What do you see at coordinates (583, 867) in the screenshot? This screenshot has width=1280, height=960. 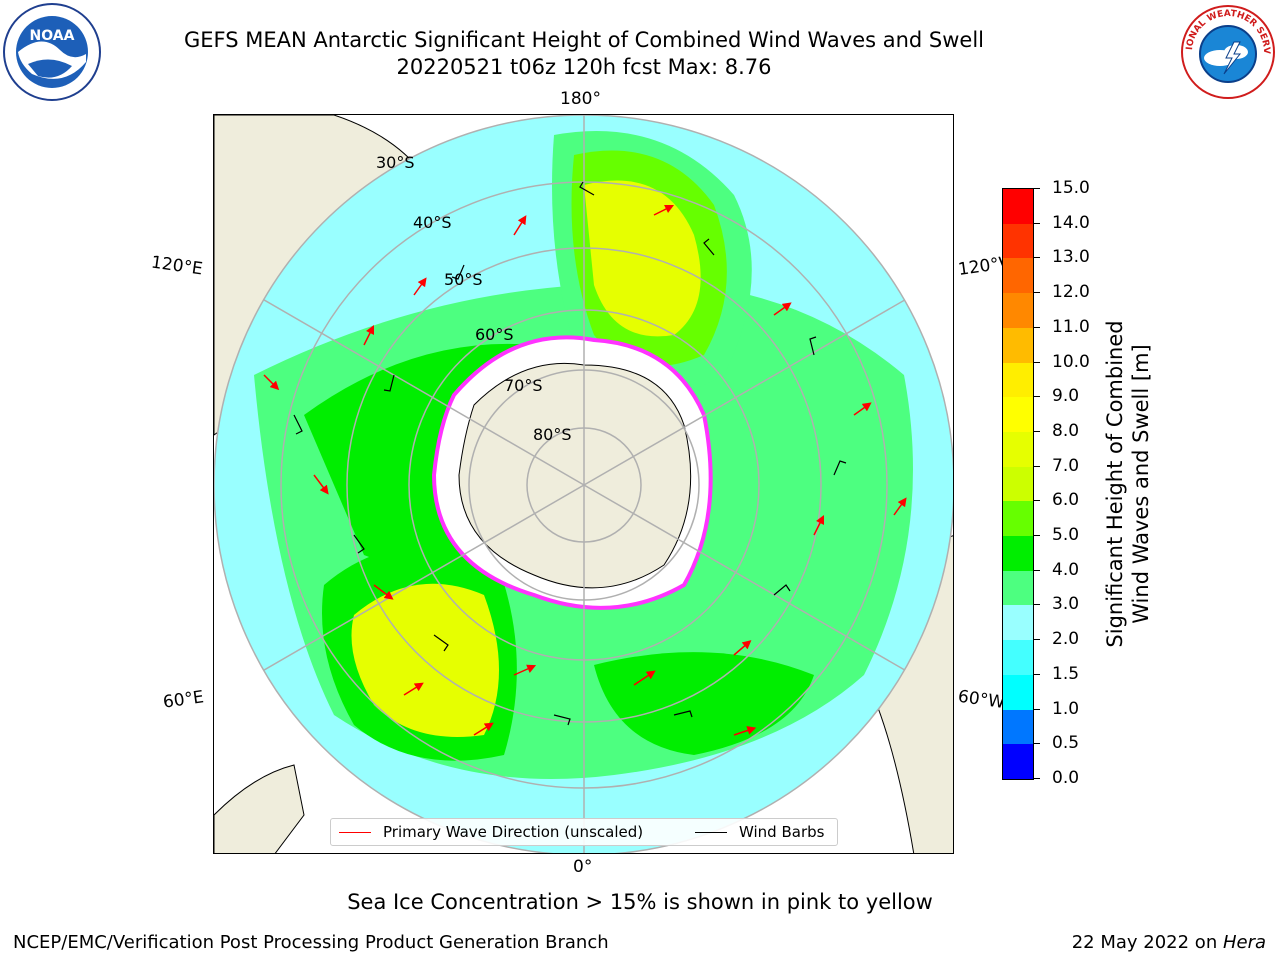 I see `lon-label-0: 0°` at bounding box center [583, 867].